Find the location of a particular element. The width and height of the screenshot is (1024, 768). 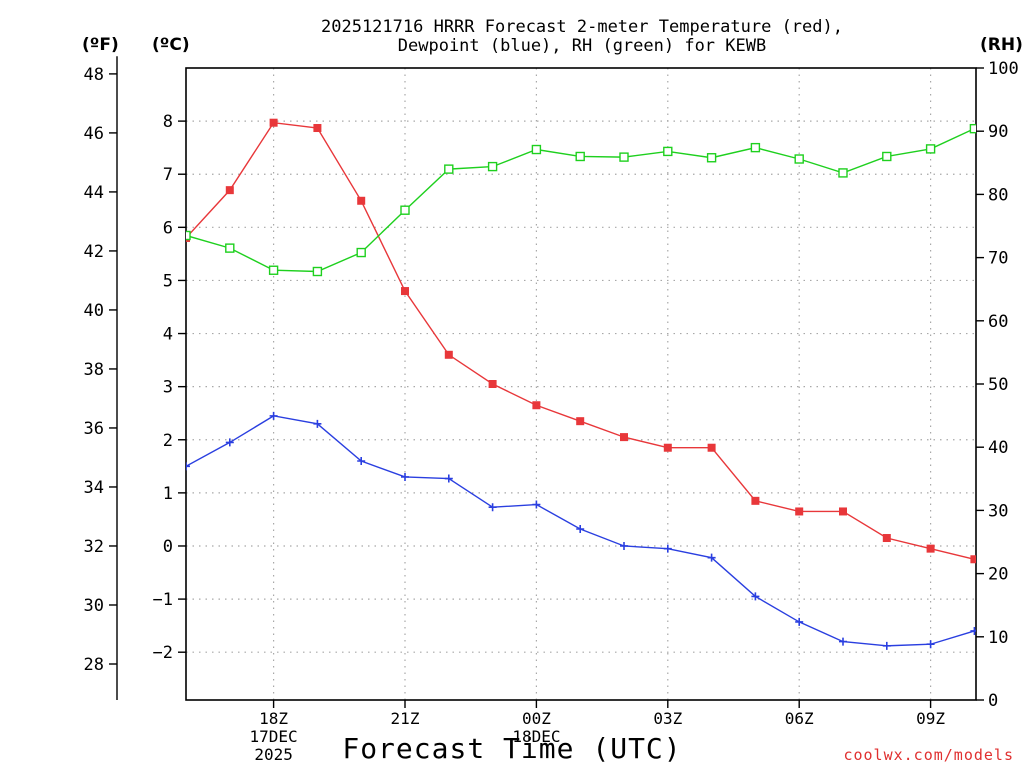

rh-line is located at coordinates (581, 200).